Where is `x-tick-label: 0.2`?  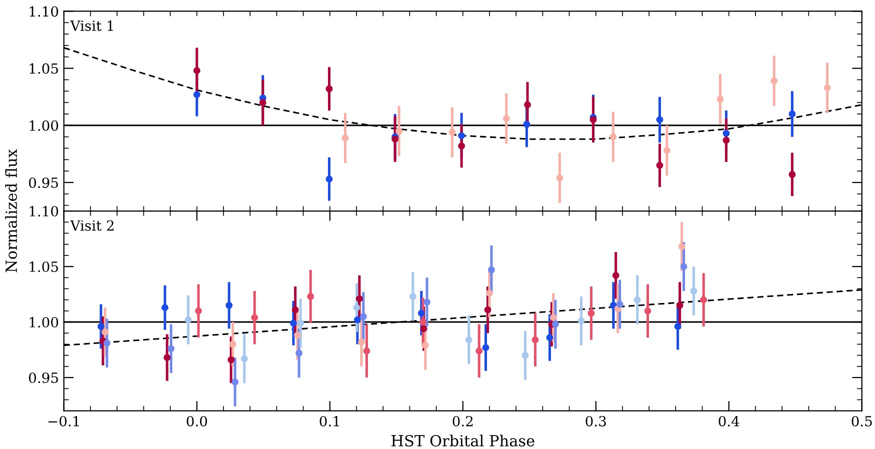
x-tick-label: 0.2 is located at coordinates (462, 421).